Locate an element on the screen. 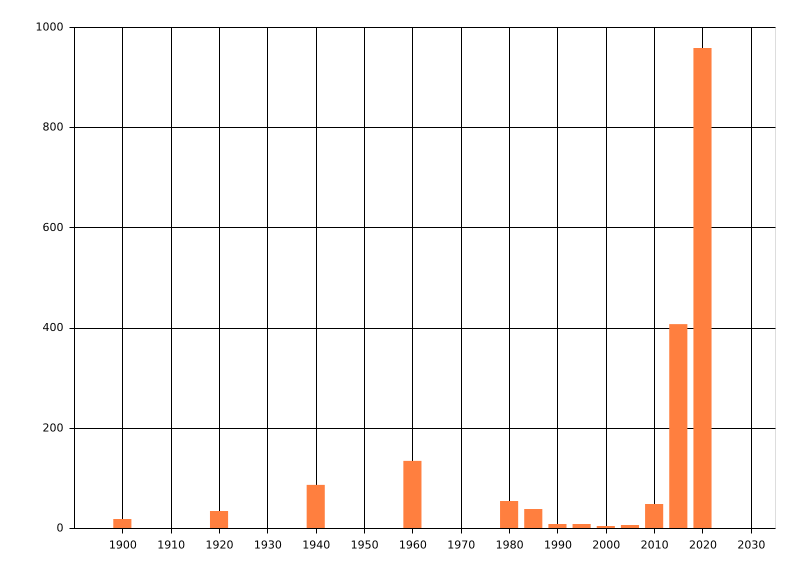 The width and height of the screenshot is (800, 576). y-tick-label: 800 is located at coordinates (53, 127).